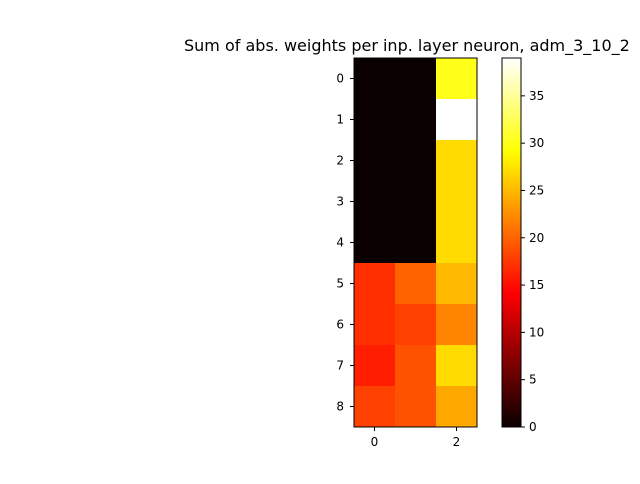 The image size is (640, 484). I want to click on colorbar-tick-label: 5, so click(533, 380).